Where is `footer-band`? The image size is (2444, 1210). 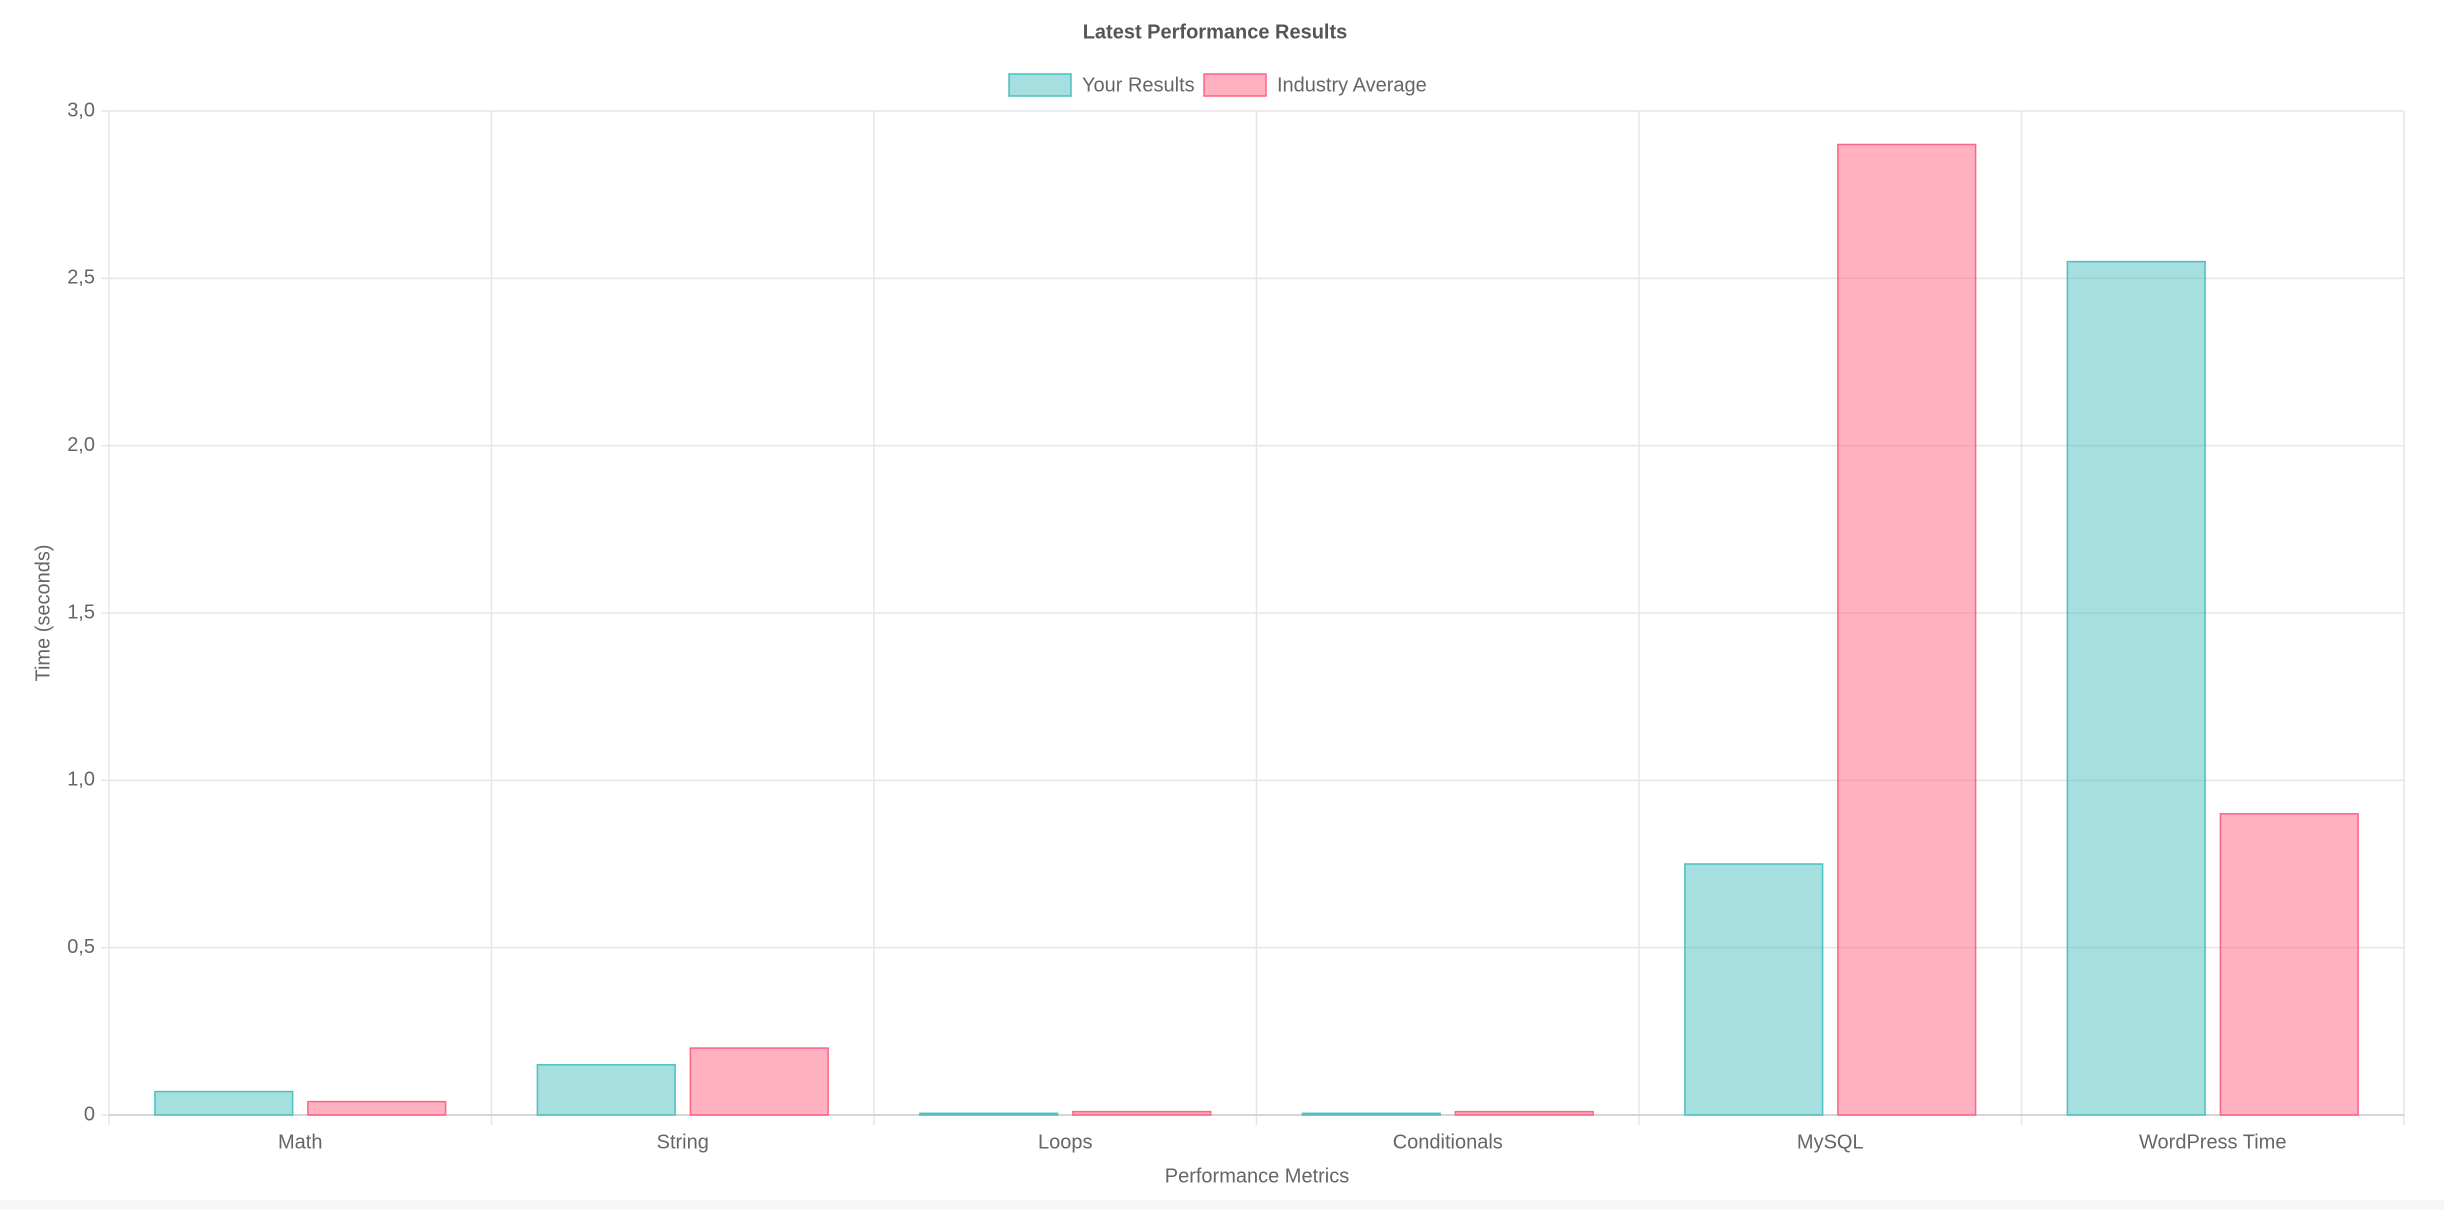
footer-band is located at coordinates (1222, 1205).